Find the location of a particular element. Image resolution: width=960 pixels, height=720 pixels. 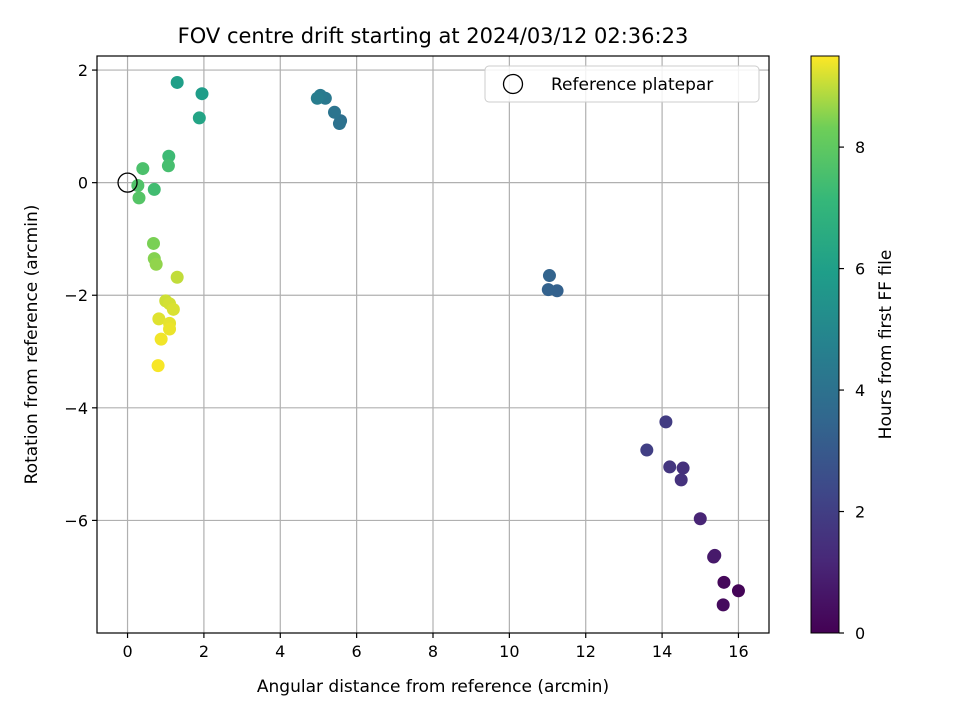

y-tick-label-2: −2 is located at coordinates (76, 295).